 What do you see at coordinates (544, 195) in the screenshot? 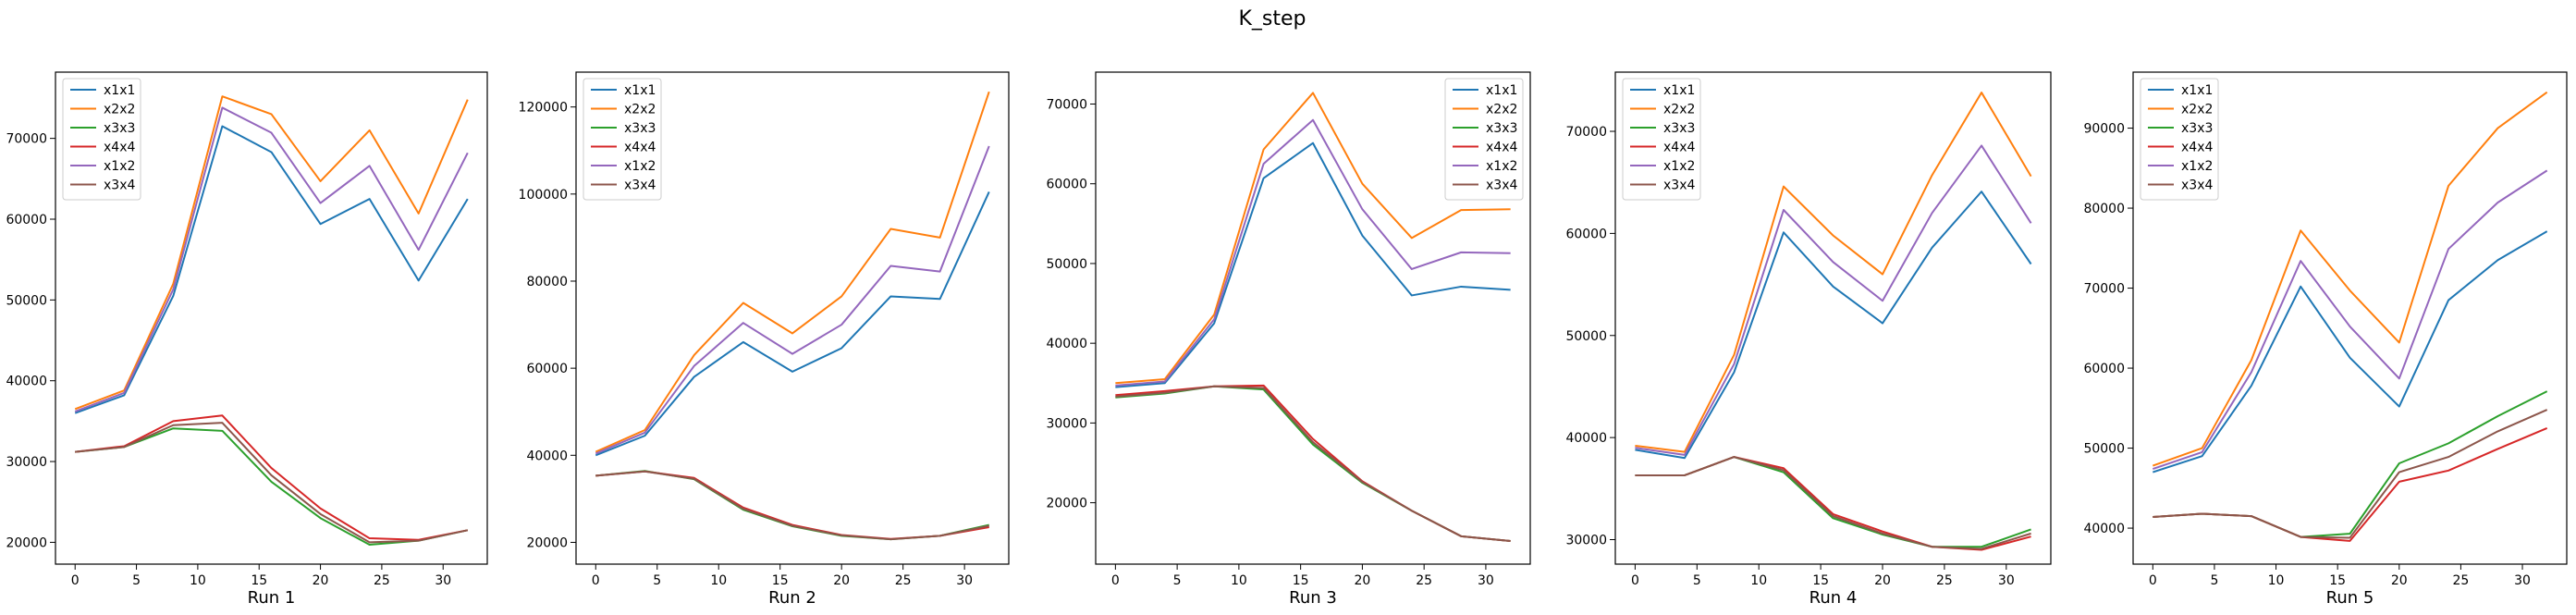
I see `y-tick-label: 100000` at bounding box center [544, 195].